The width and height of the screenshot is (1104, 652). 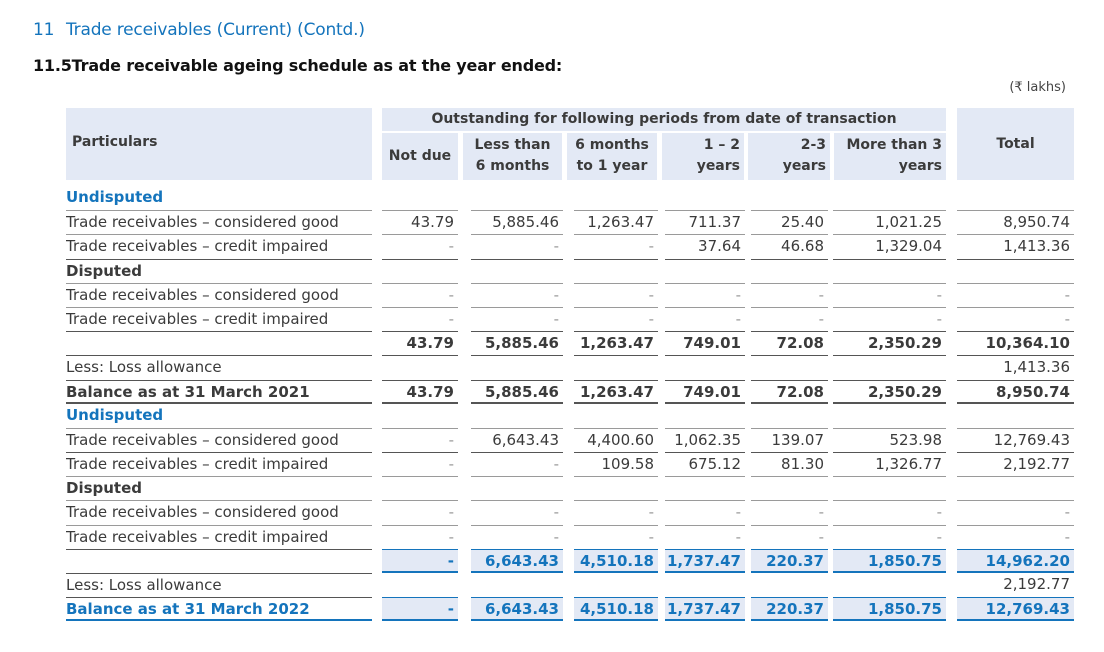 I want to click on cell-2-3-years: -, so click(x=789, y=318).